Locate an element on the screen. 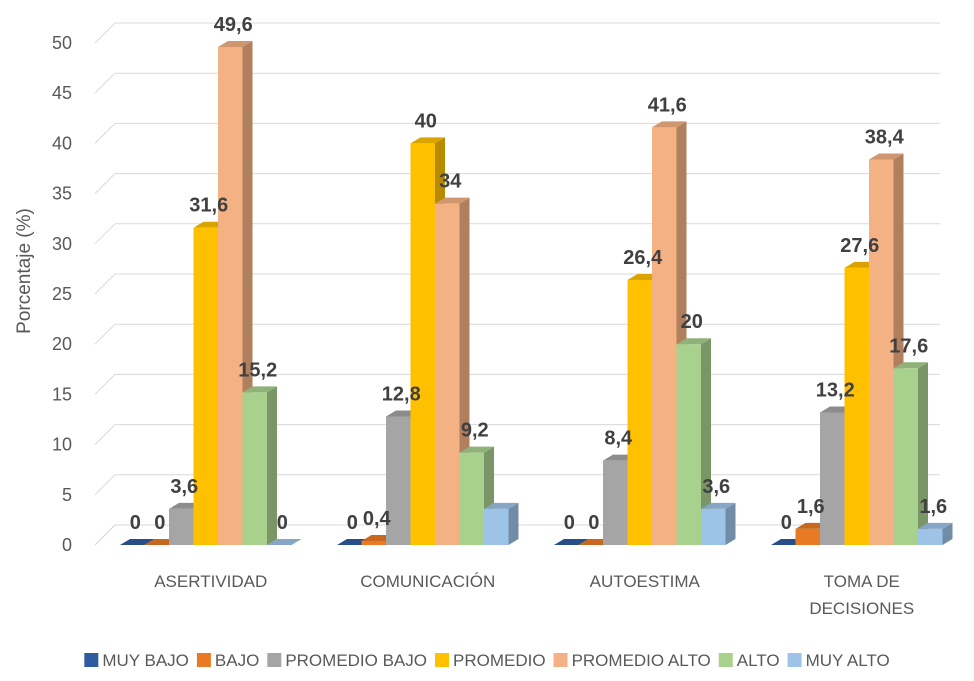  legend-label: ALTO is located at coordinates (758, 660).